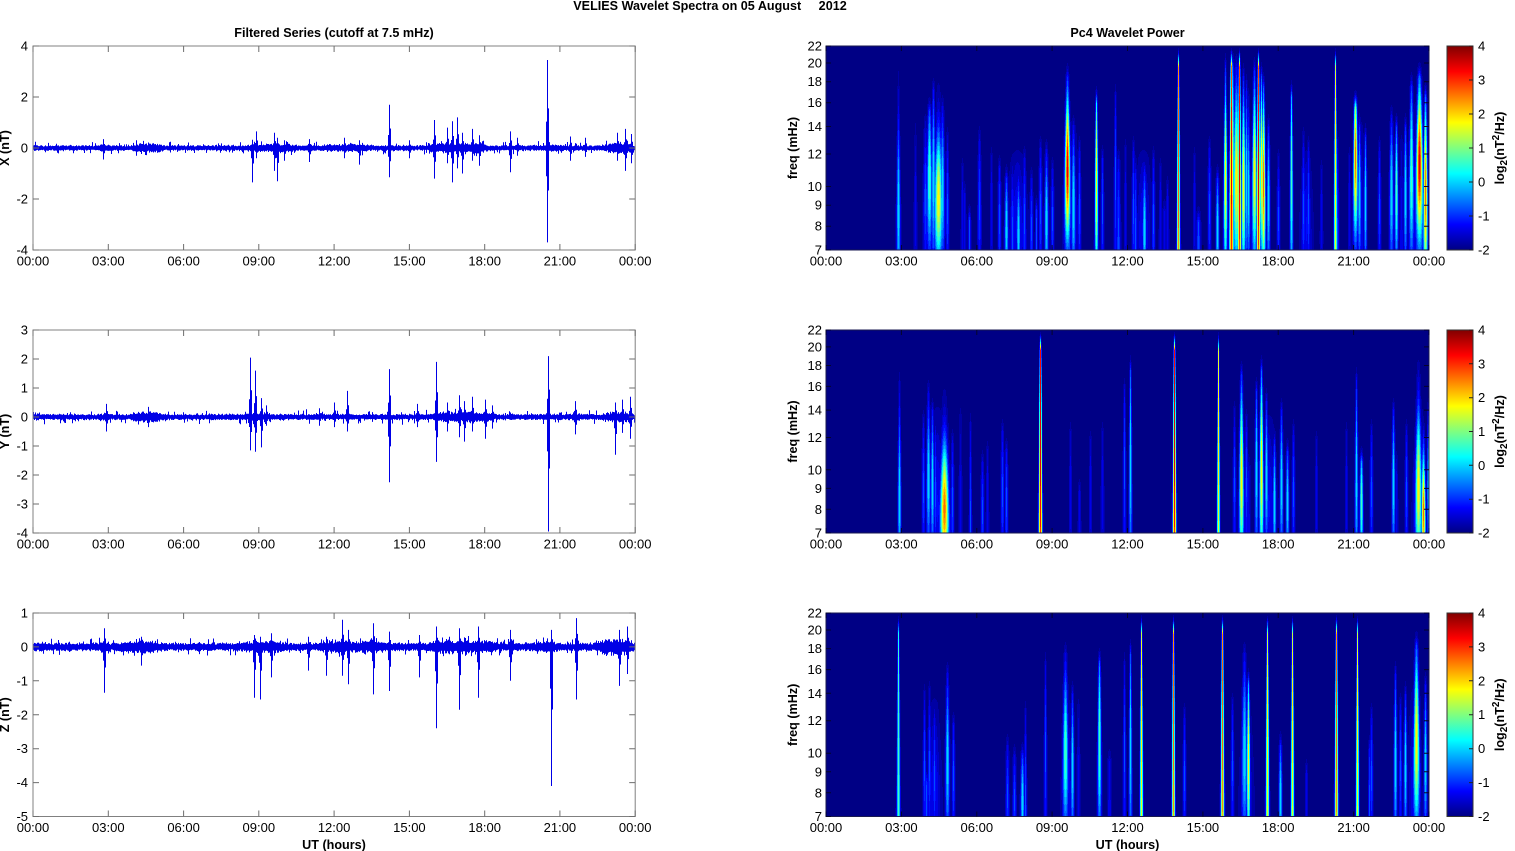  I want to click on svg-text: Z (nT), so click(6, 714).